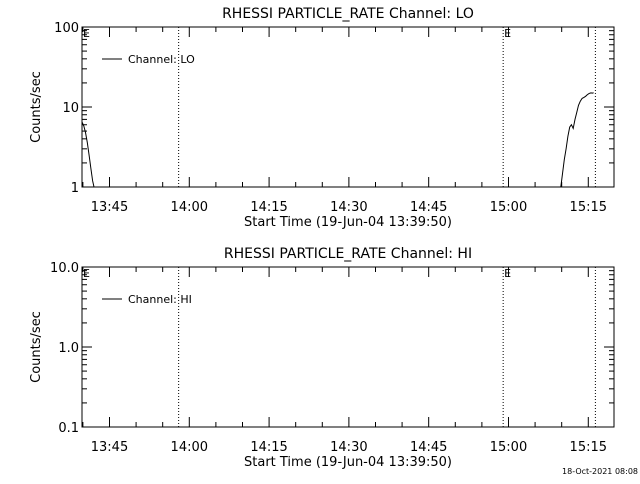 Image resolution: width=640 pixels, height=484 pixels. I want to click on y-tick-label: 10, so click(70, 108).